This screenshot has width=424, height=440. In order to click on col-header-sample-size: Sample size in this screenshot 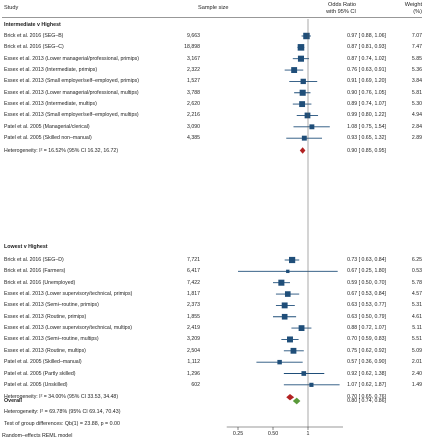, I will do `click(213, 8)`.